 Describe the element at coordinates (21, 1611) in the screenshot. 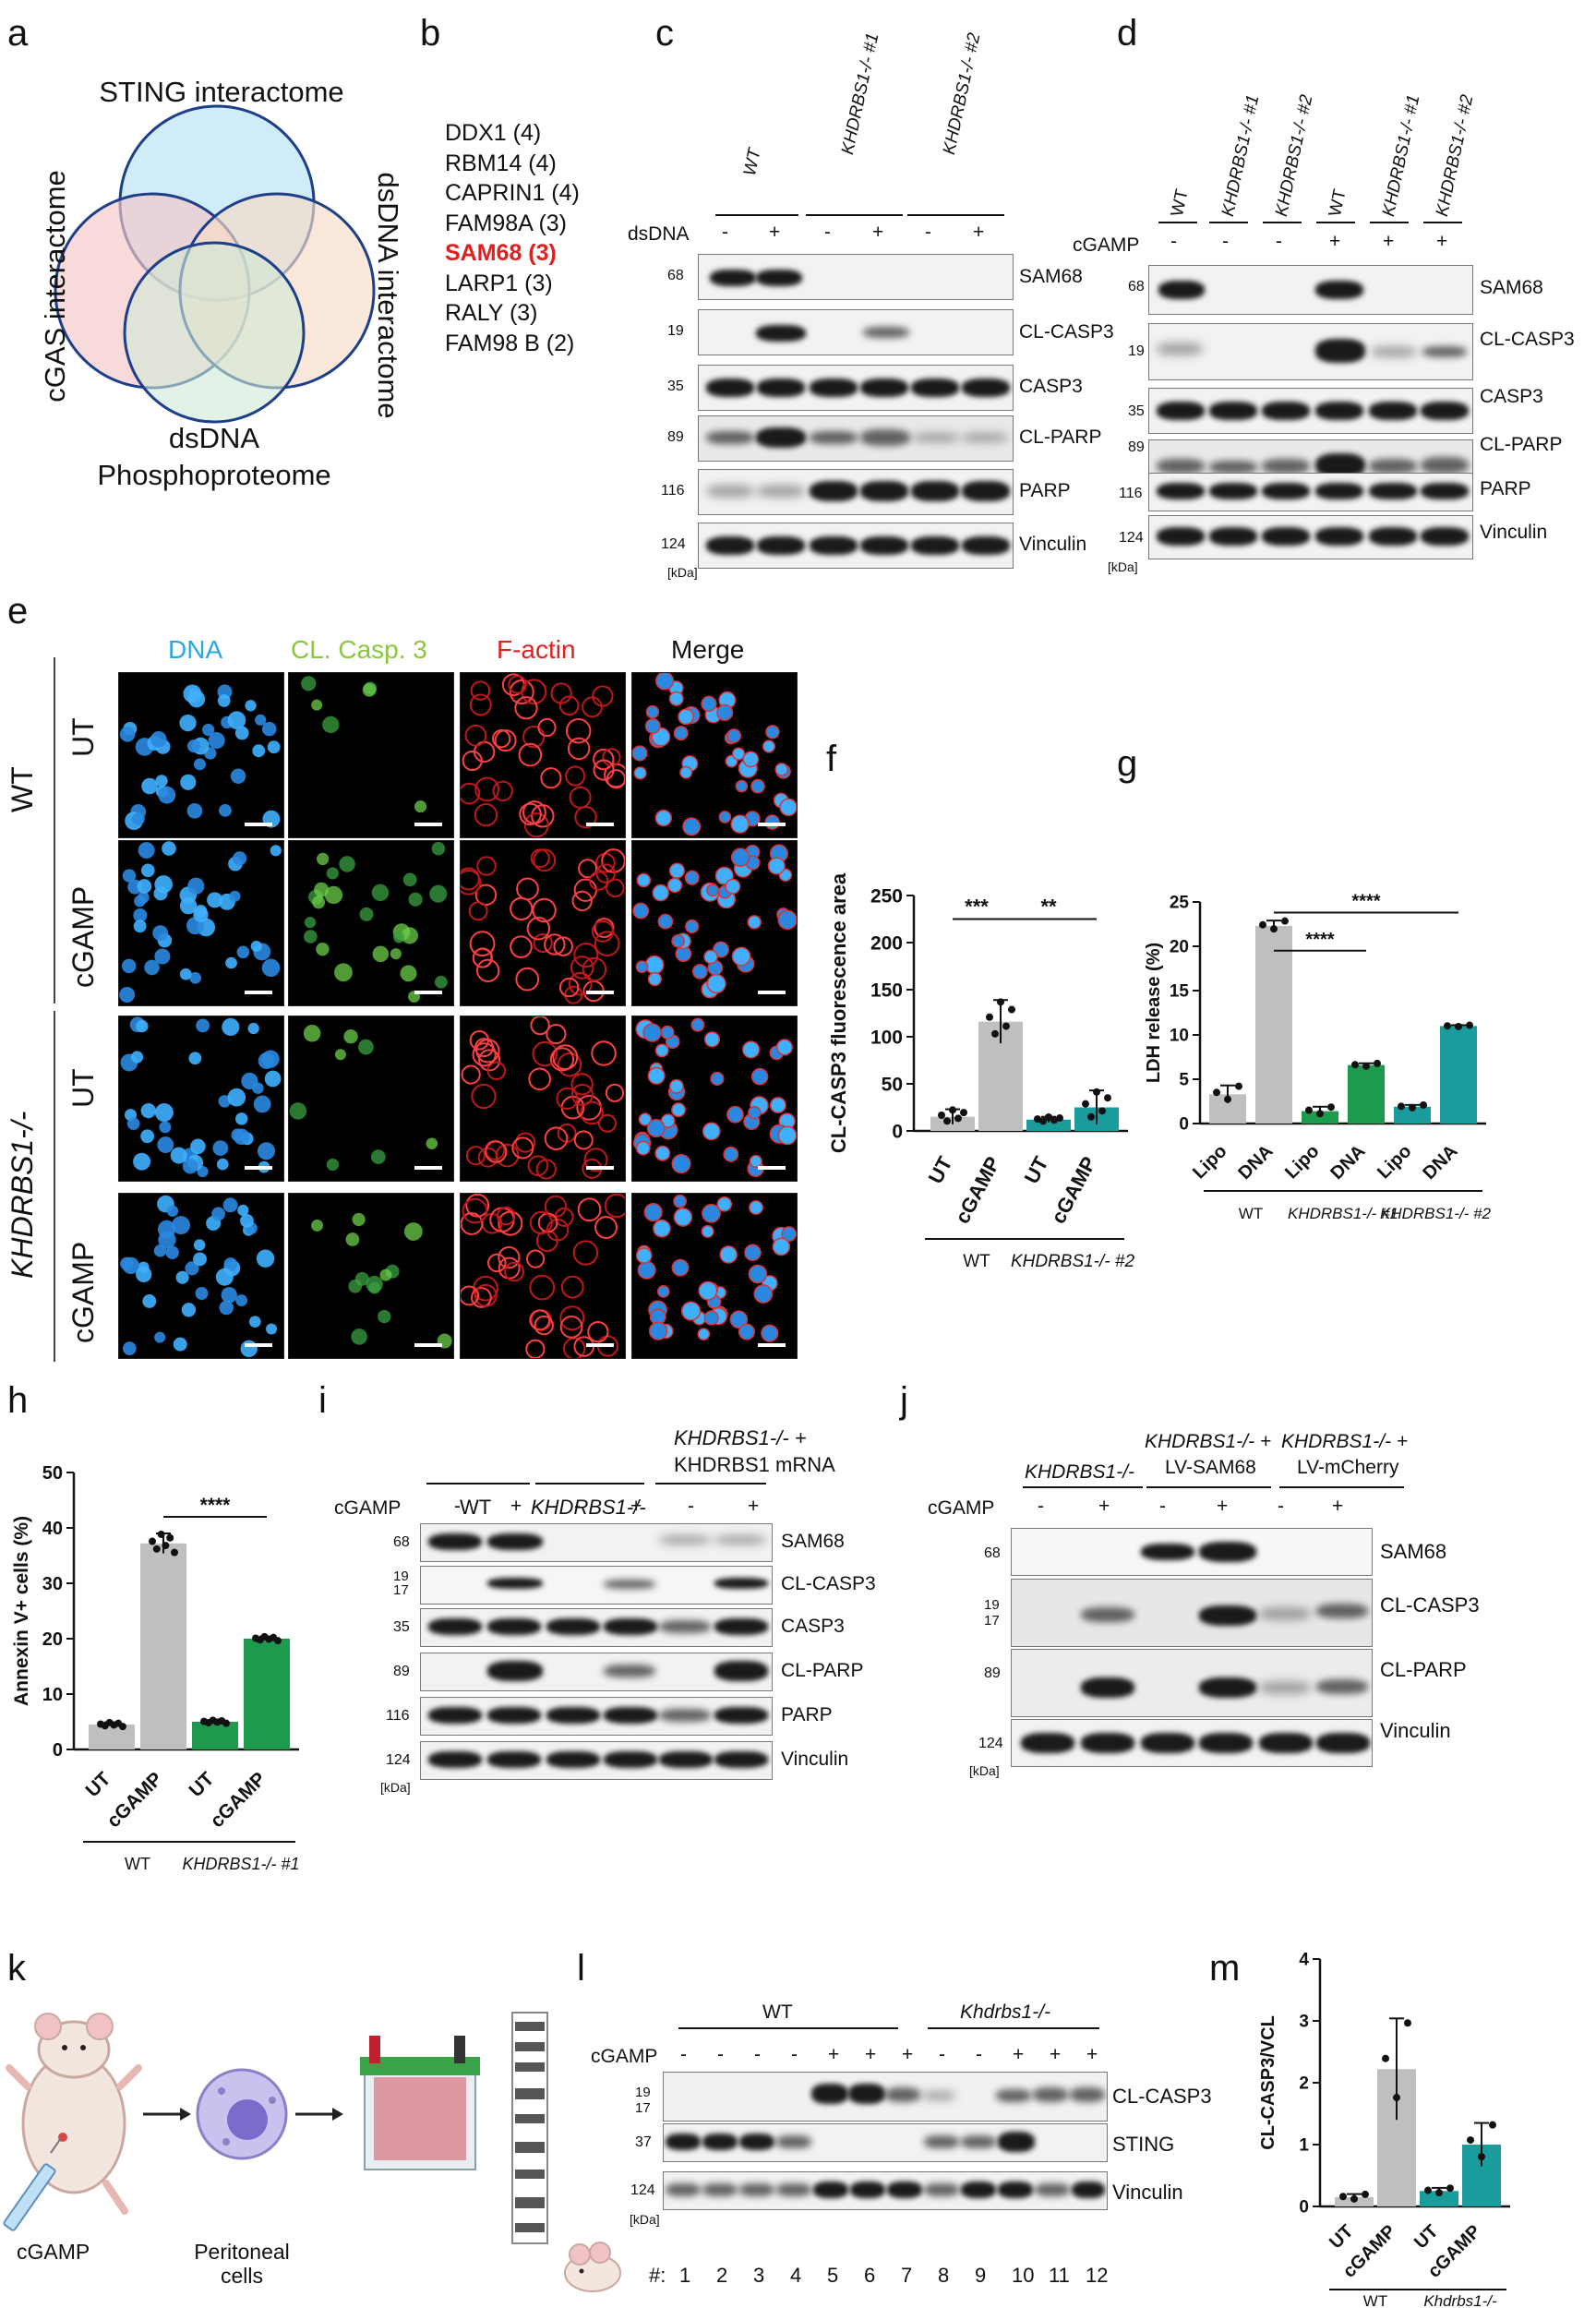

I see `y-axis-label: Annexin V+ cells (%)` at that location.